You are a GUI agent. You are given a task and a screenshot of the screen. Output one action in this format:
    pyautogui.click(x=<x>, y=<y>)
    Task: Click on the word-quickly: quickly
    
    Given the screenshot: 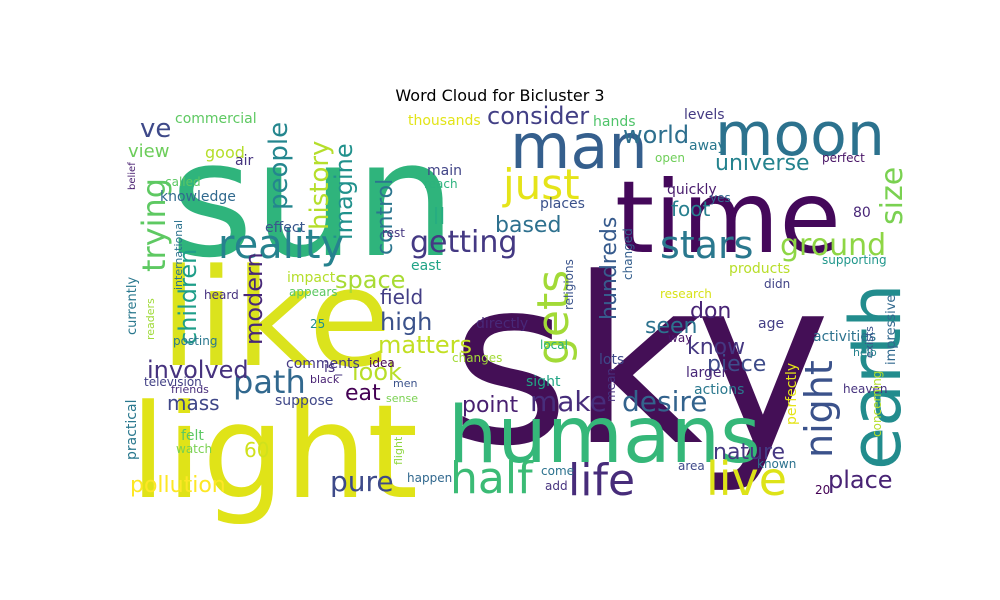 What is the action you would take?
    pyautogui.click(x=692, y=190)
    